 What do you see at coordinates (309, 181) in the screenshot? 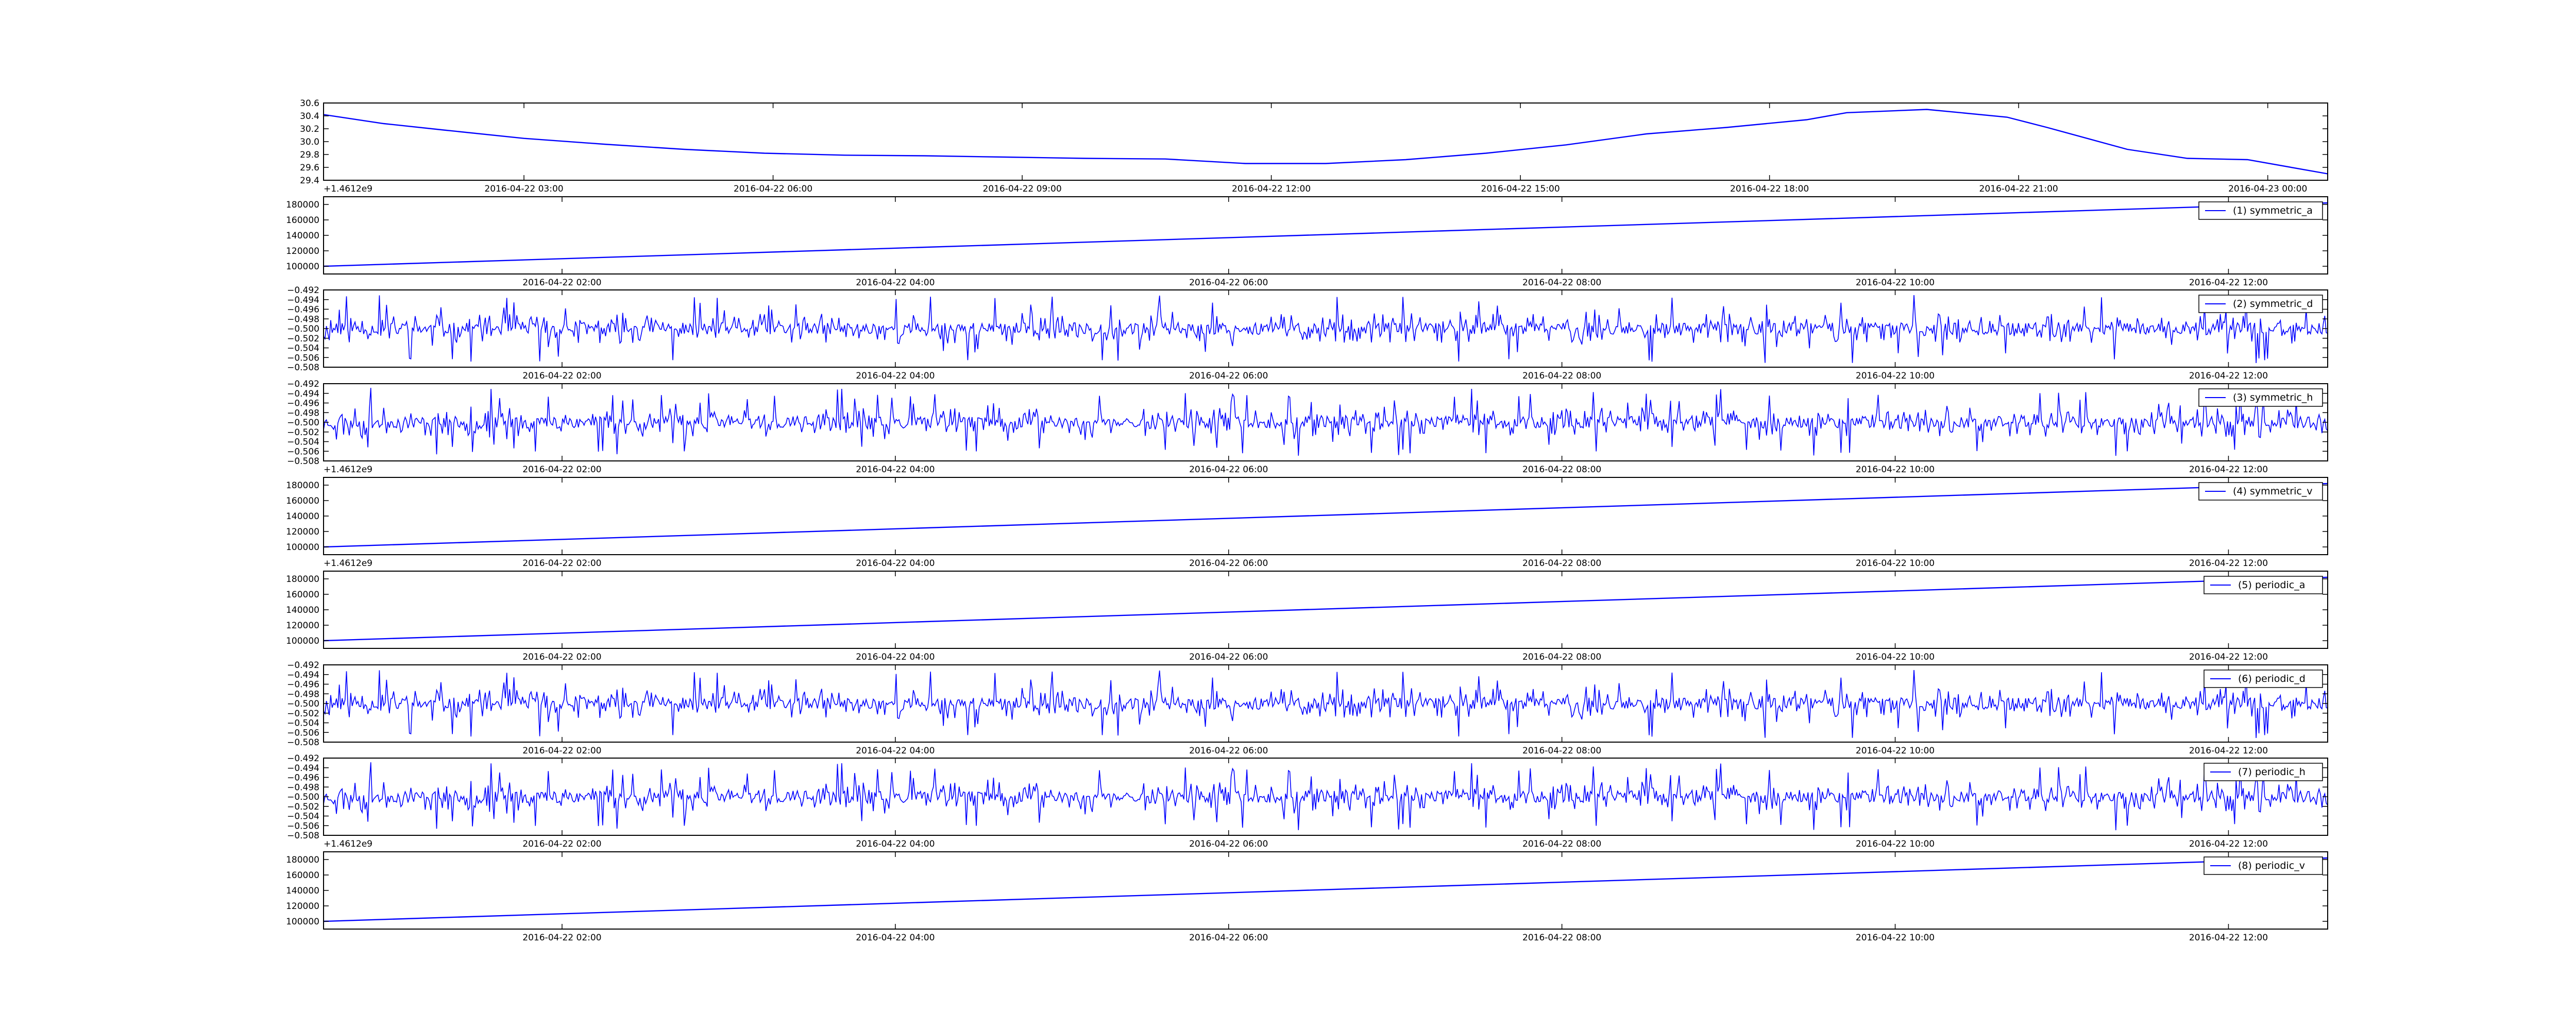
I see `y-tick-label: 29.4` at bounding box center [309, 181].